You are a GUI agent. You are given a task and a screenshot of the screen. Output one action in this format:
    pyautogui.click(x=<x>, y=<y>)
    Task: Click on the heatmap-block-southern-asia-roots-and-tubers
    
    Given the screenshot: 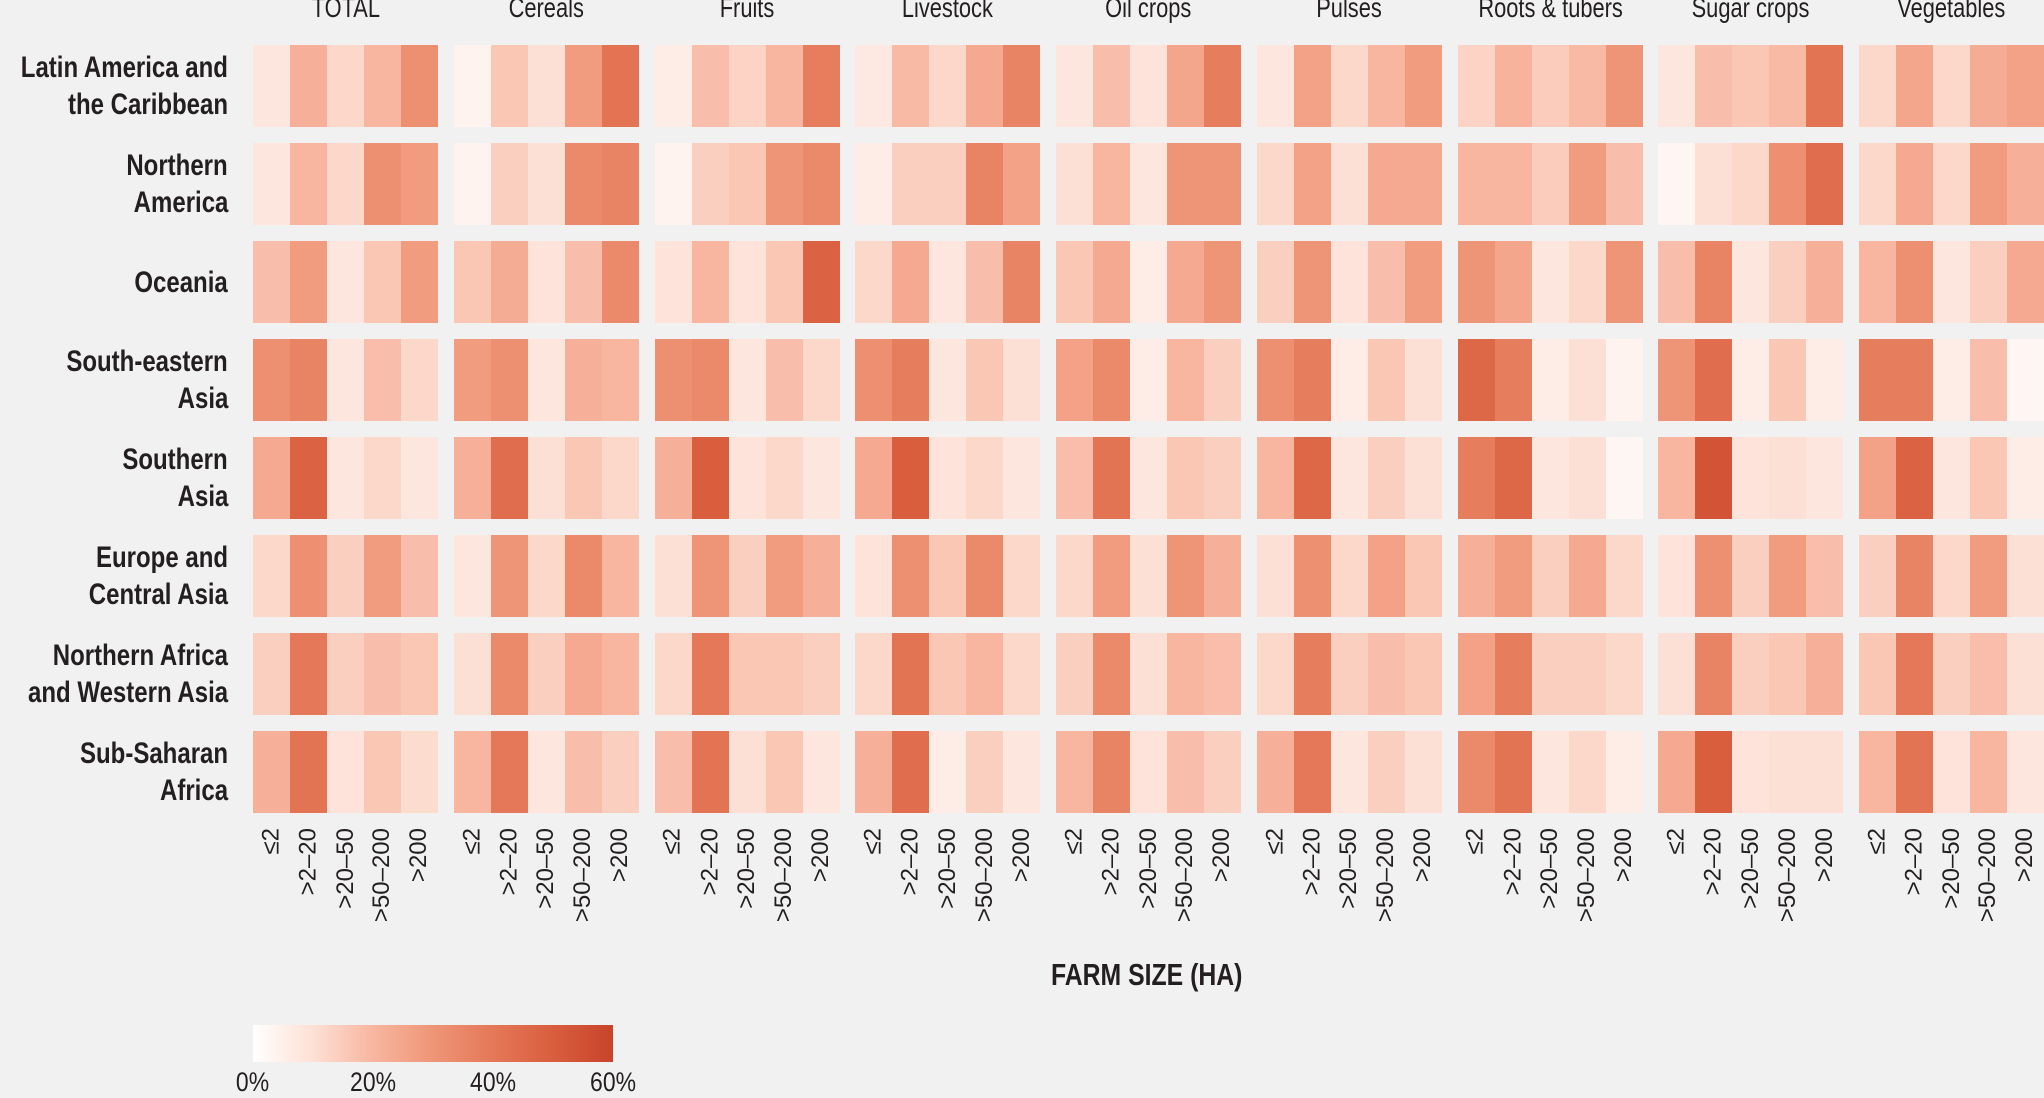 What is the action you would take?
    pyautogui.click(x=1550, y=478)
    